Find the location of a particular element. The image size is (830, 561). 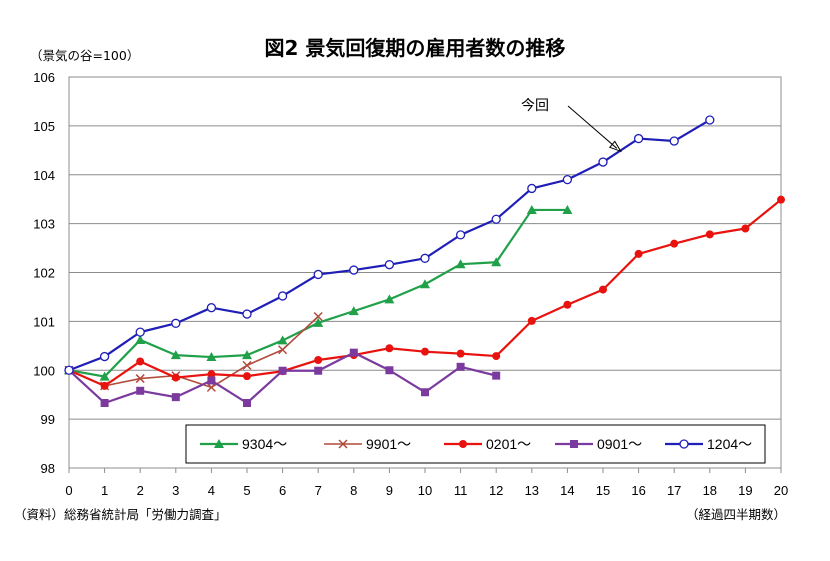

legend-label: 9901～ is located at coordinates (388, 444).